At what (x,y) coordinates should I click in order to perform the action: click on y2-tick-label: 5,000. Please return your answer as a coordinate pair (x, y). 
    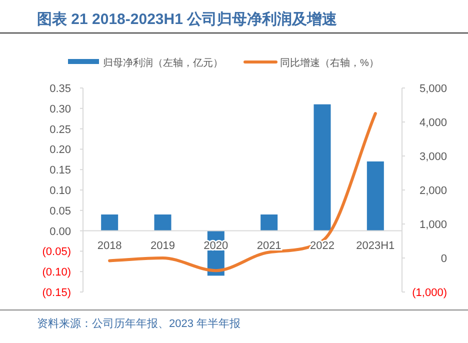
    Looking at the image, I should click on (433, 89).